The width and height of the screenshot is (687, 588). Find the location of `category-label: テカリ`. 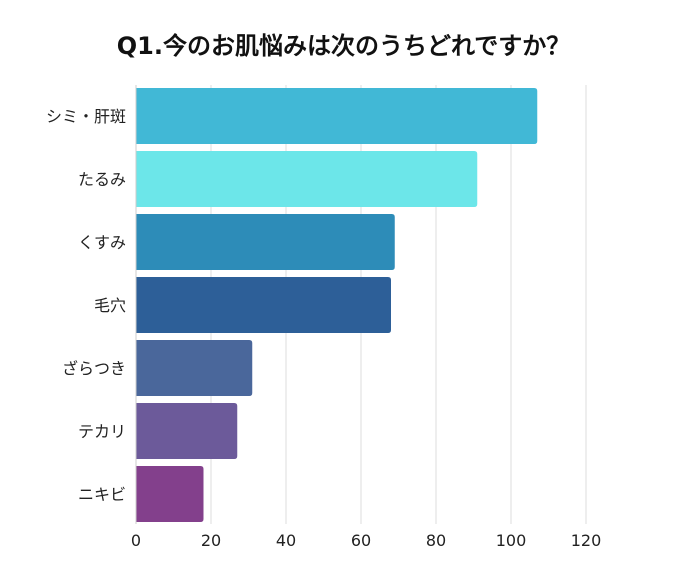

category-label: テカリ is located at coordinates (102, 431).